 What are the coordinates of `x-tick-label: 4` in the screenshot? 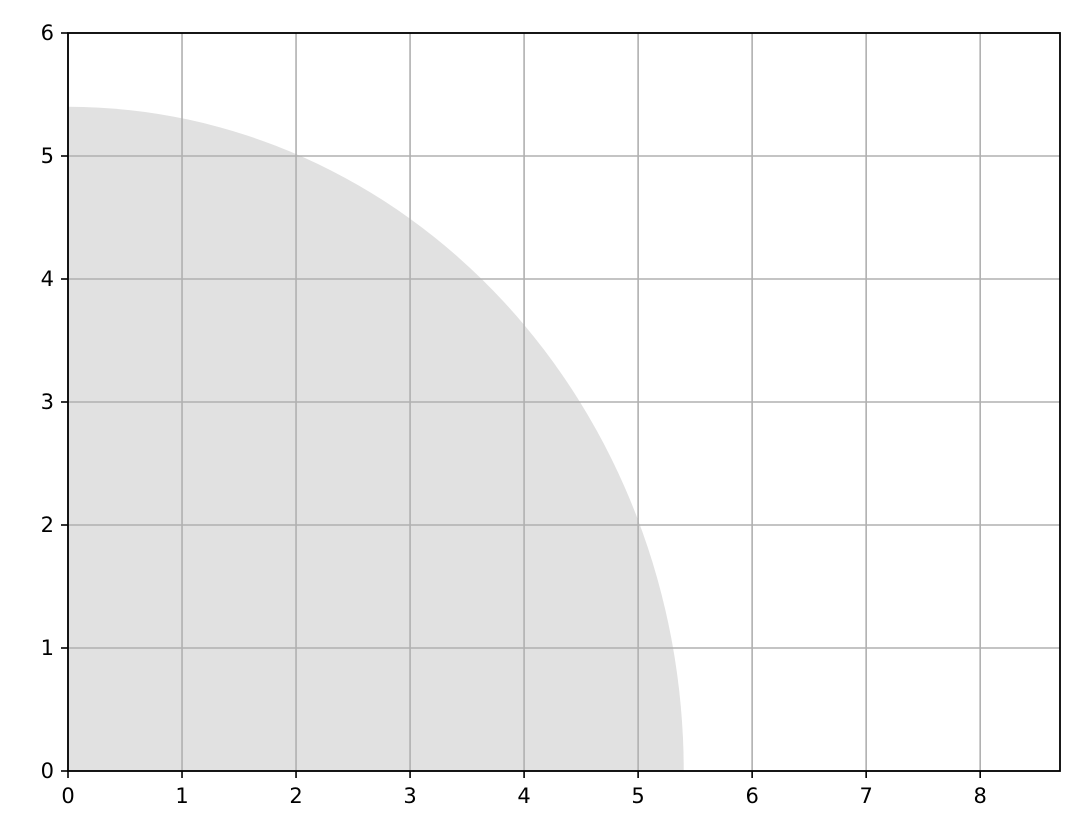 It's located at (523, 796).